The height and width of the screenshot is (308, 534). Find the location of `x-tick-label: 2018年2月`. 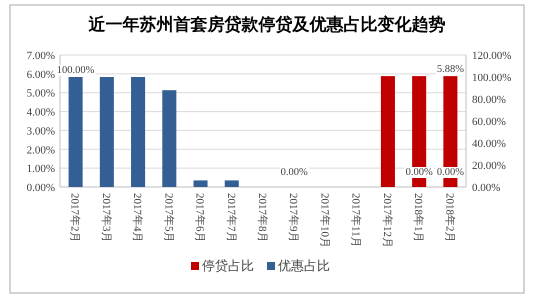

x-tick-label: 2018年2月 is located at coordinates (449, 217).